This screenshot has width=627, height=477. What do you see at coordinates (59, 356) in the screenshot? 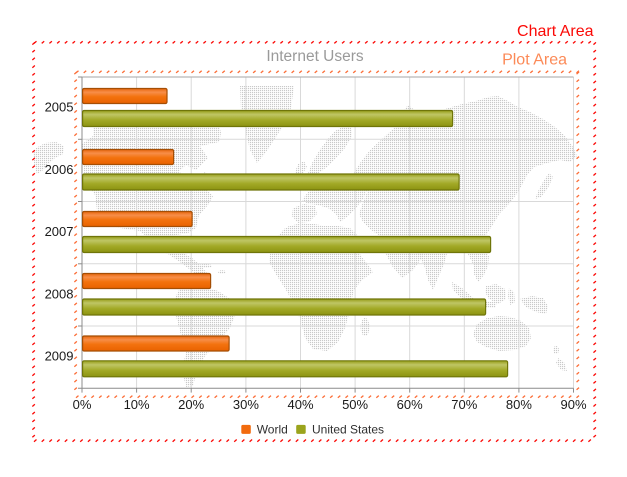
I see `svg-text: 2009` at bounding box center [59, 356].